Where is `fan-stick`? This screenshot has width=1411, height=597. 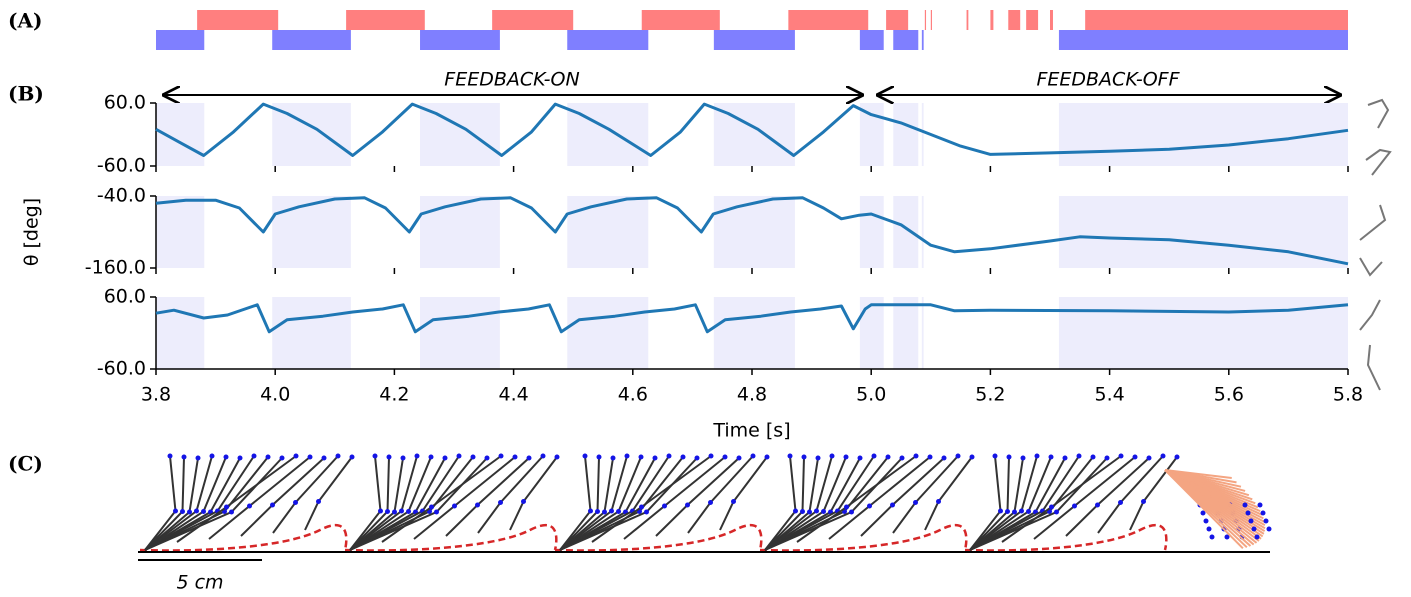 fan-stick is located at coordinates (1204, 509).